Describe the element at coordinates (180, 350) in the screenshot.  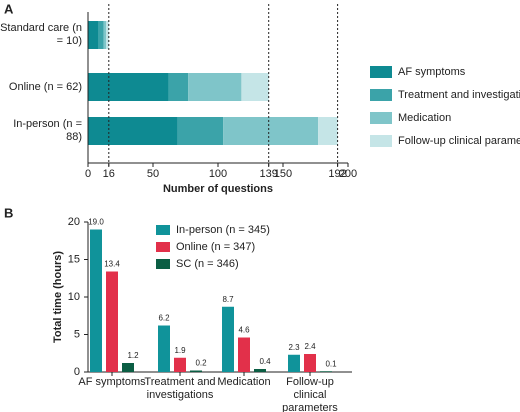
I see `value-label: 1.9` at that location.